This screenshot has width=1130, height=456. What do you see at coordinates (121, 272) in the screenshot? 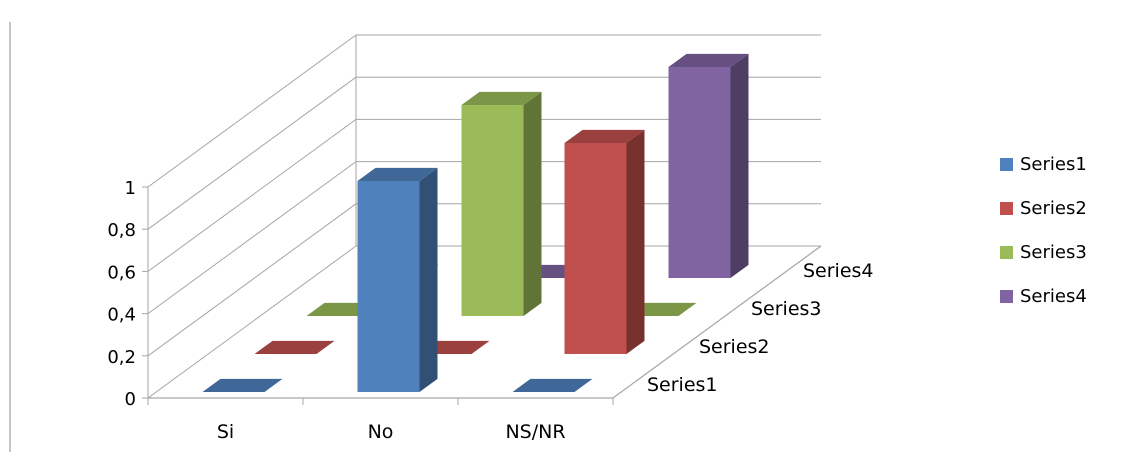
I see `y-tick-label: 0,6` at bounding box center [121, 272].